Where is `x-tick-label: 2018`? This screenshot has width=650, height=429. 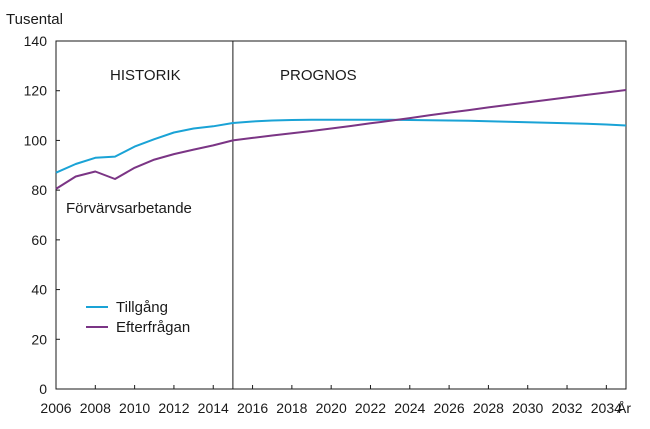 x-tick-label: 2018 is located at coordinates (291, 408).